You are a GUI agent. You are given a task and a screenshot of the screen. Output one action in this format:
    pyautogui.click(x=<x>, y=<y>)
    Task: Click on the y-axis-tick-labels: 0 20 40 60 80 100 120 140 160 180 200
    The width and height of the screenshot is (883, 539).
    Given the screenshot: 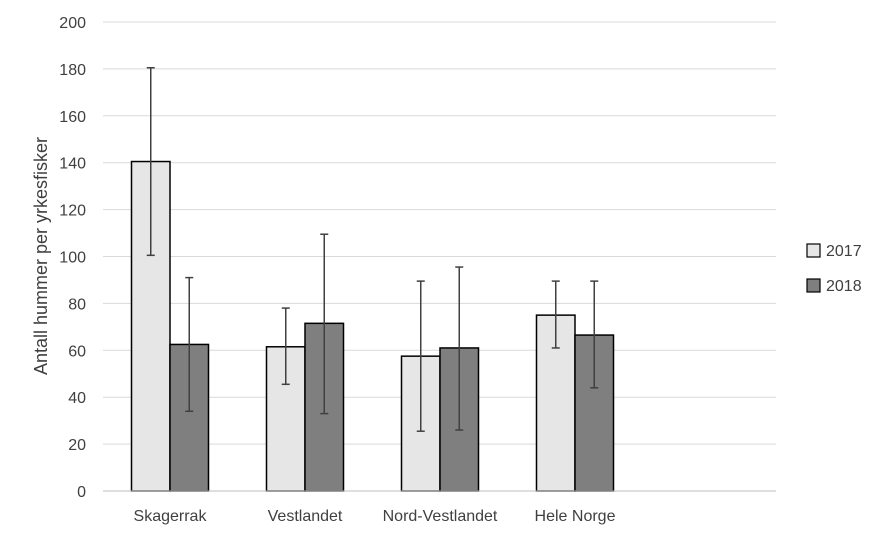 What is the action you would take?
    pyautogui.click(x=72, y=258)
    